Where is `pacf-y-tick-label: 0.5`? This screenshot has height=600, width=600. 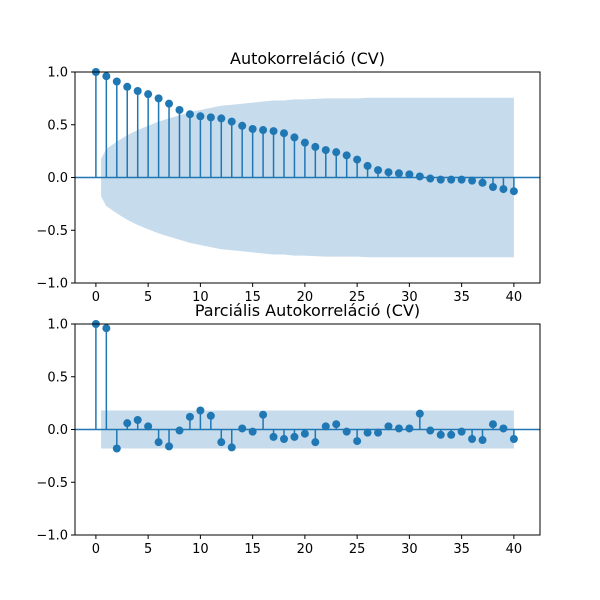
pacf-y-tick-label: 0.5 is located at coordinates (57, 377).